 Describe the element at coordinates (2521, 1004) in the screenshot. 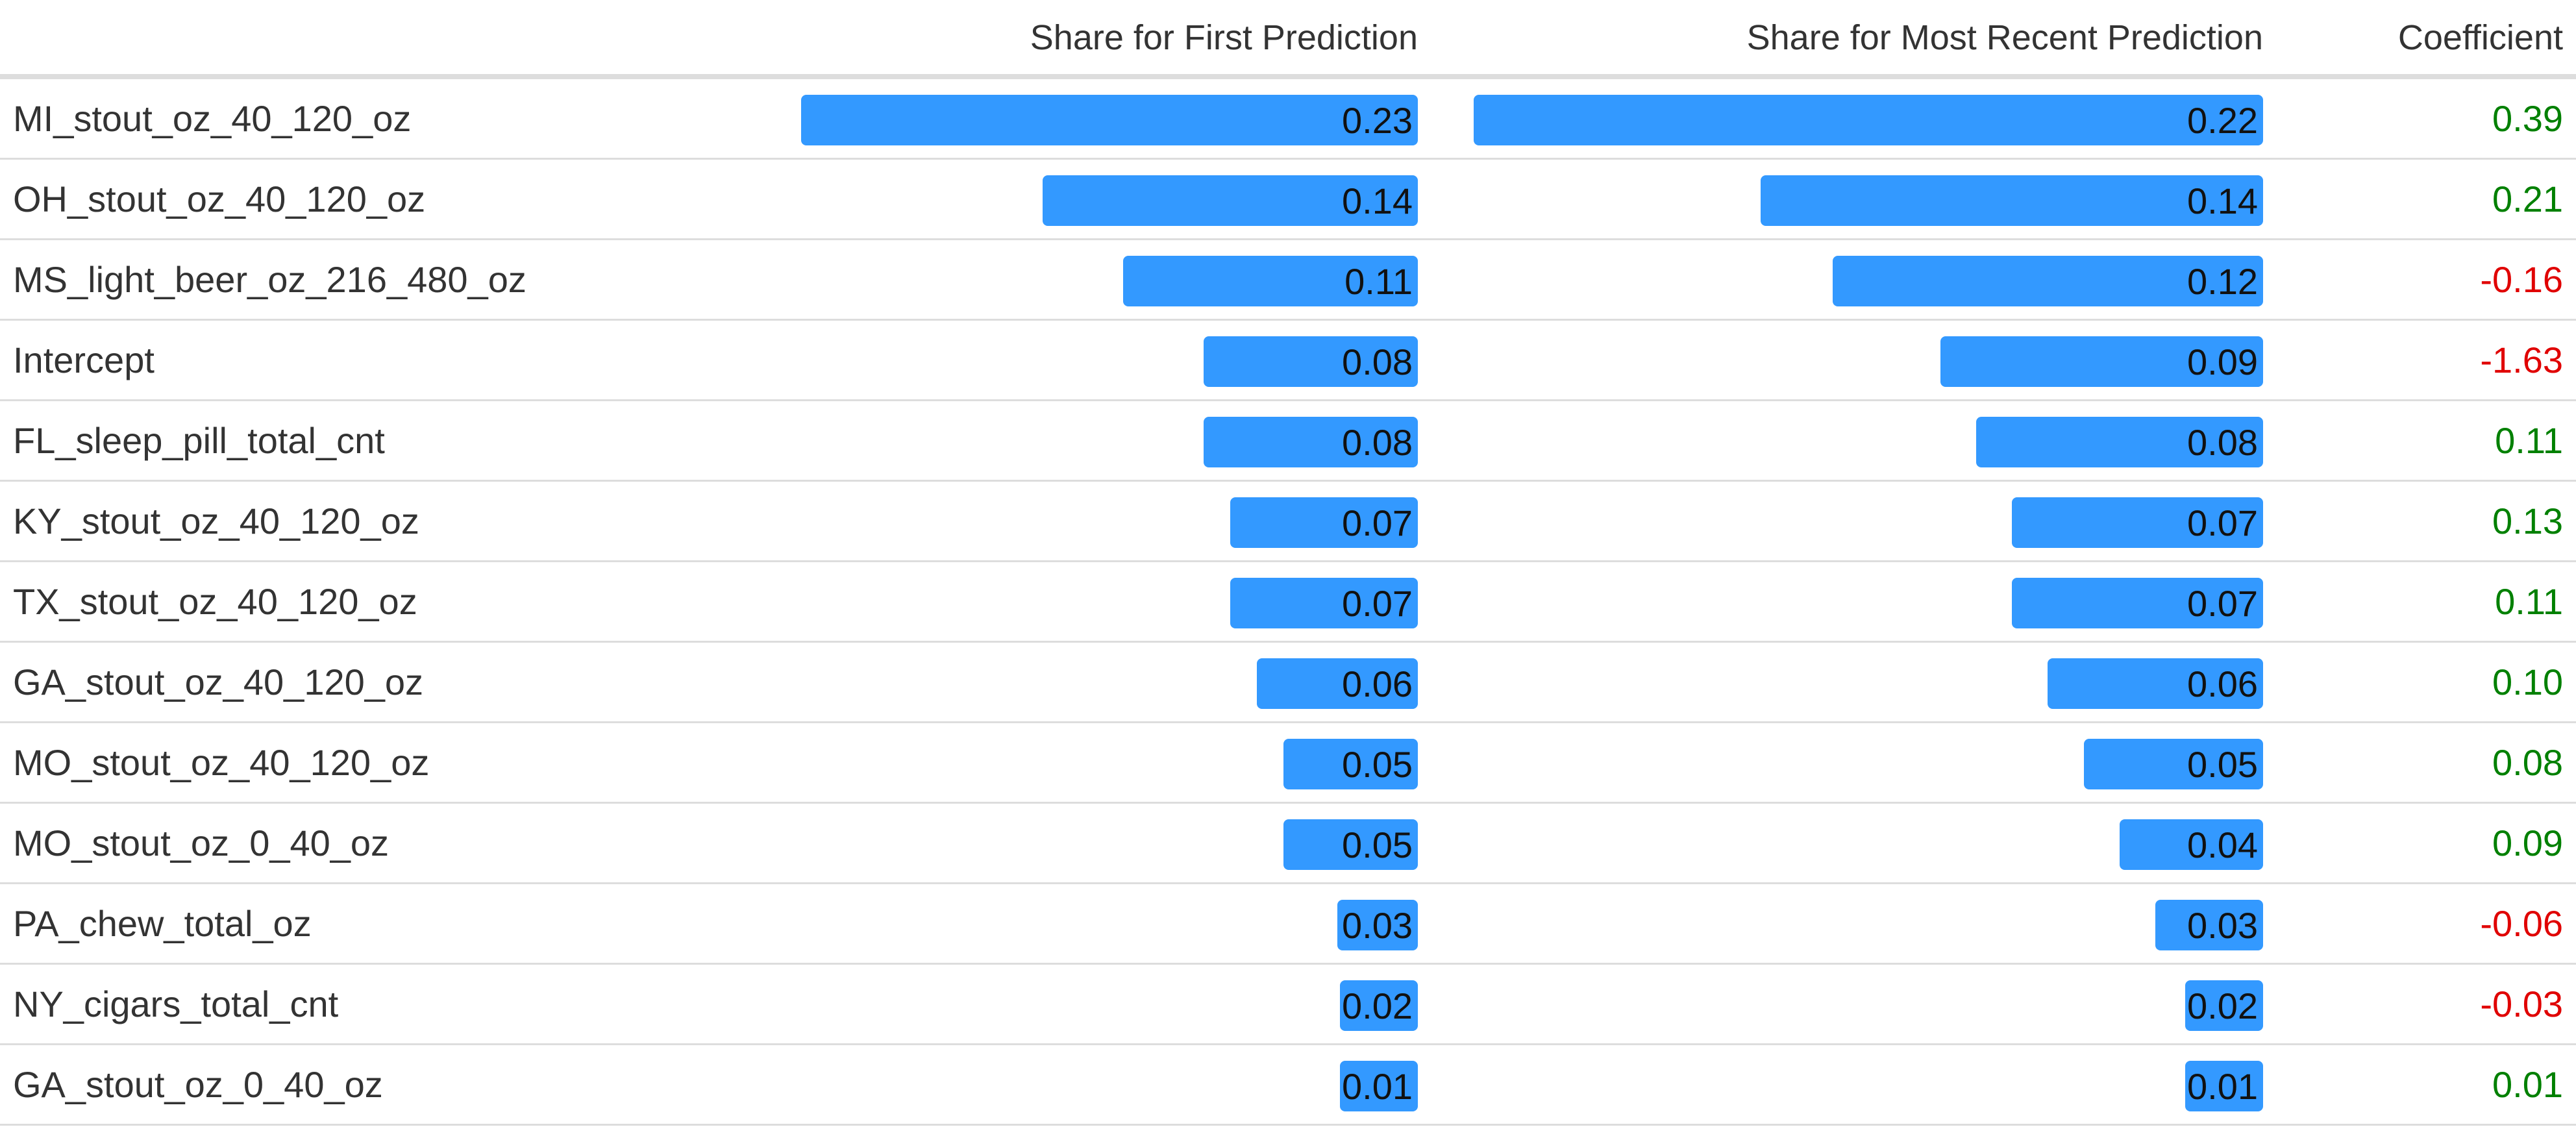

I see `coefficient-value: -0.03` at that location.